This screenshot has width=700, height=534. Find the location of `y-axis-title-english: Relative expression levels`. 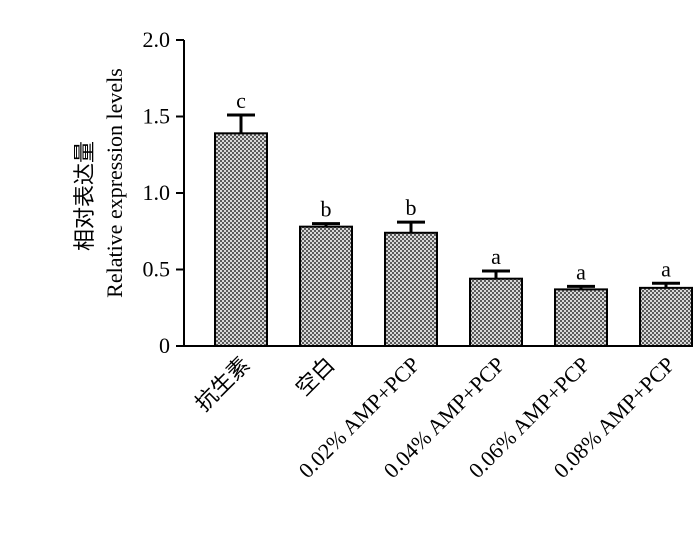

y-axis-title-english: Relative expression levels is located at coordinates (114, 183).